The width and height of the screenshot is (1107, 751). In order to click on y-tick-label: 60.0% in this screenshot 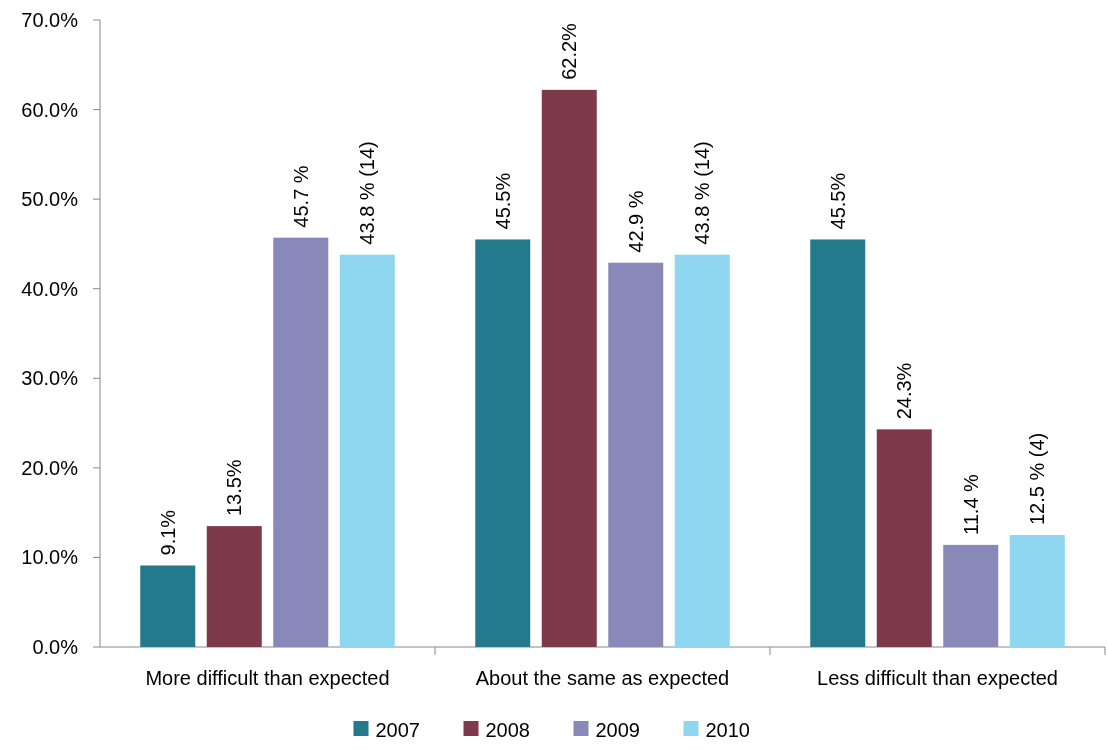, I will do `click(50, 109)`.